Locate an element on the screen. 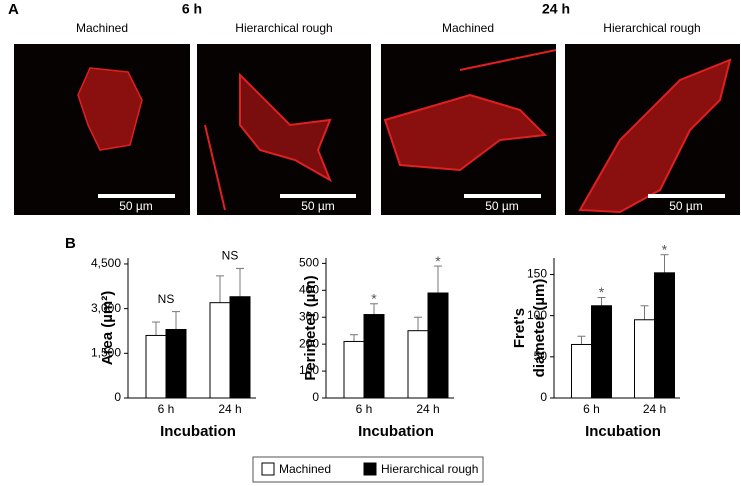  y-axis-title: diameter (µm) is located at coordinates (539, 328).